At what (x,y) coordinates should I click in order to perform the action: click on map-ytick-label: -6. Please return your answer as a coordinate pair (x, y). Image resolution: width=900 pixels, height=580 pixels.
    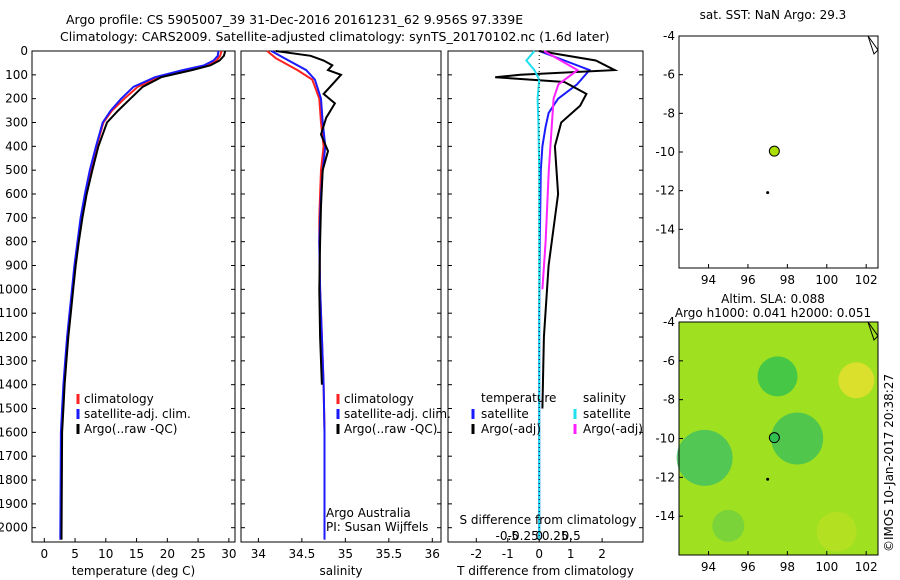
    Looking at the image, I should click on (669, 361).